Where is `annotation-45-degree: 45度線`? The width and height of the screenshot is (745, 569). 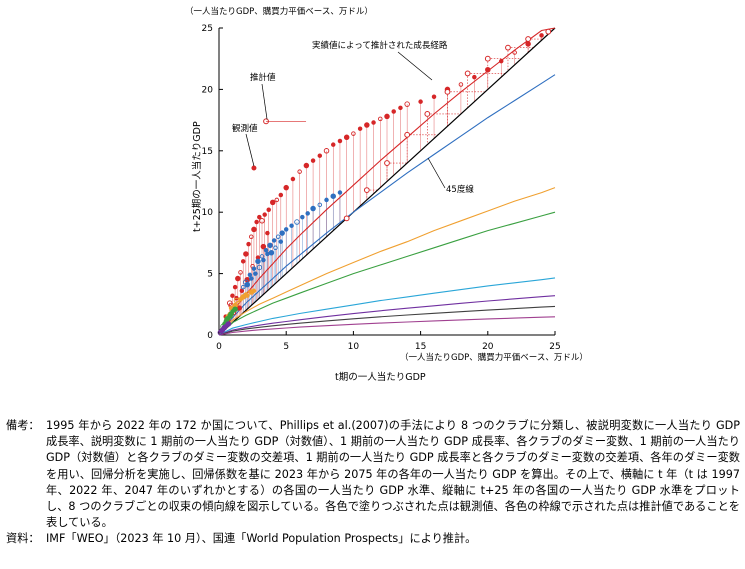 annotation-45-degree: 45度線 is located at coordinates (460, 189).